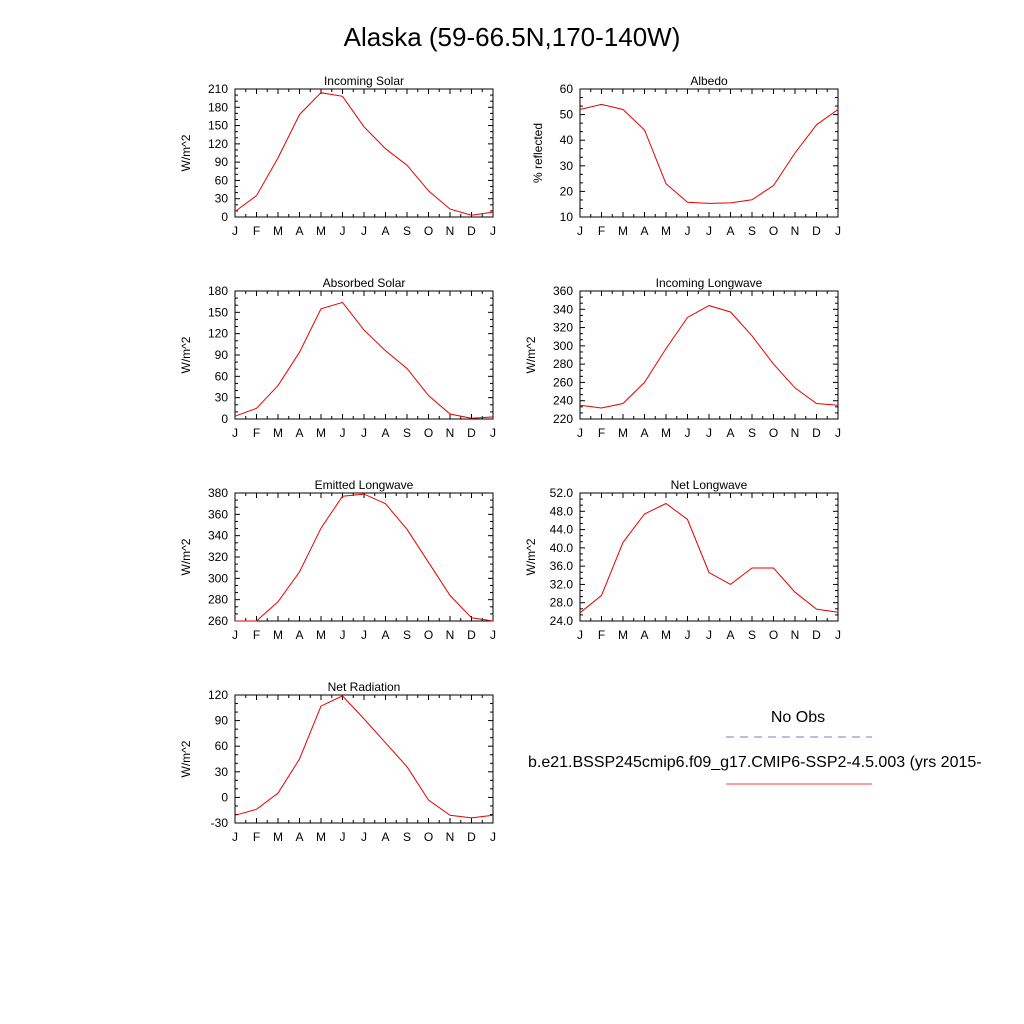  What do you see at coordinates (364, 687) in the screenshot?
I see `panel-title: Net Radiation` at bounding box center [364, 687].